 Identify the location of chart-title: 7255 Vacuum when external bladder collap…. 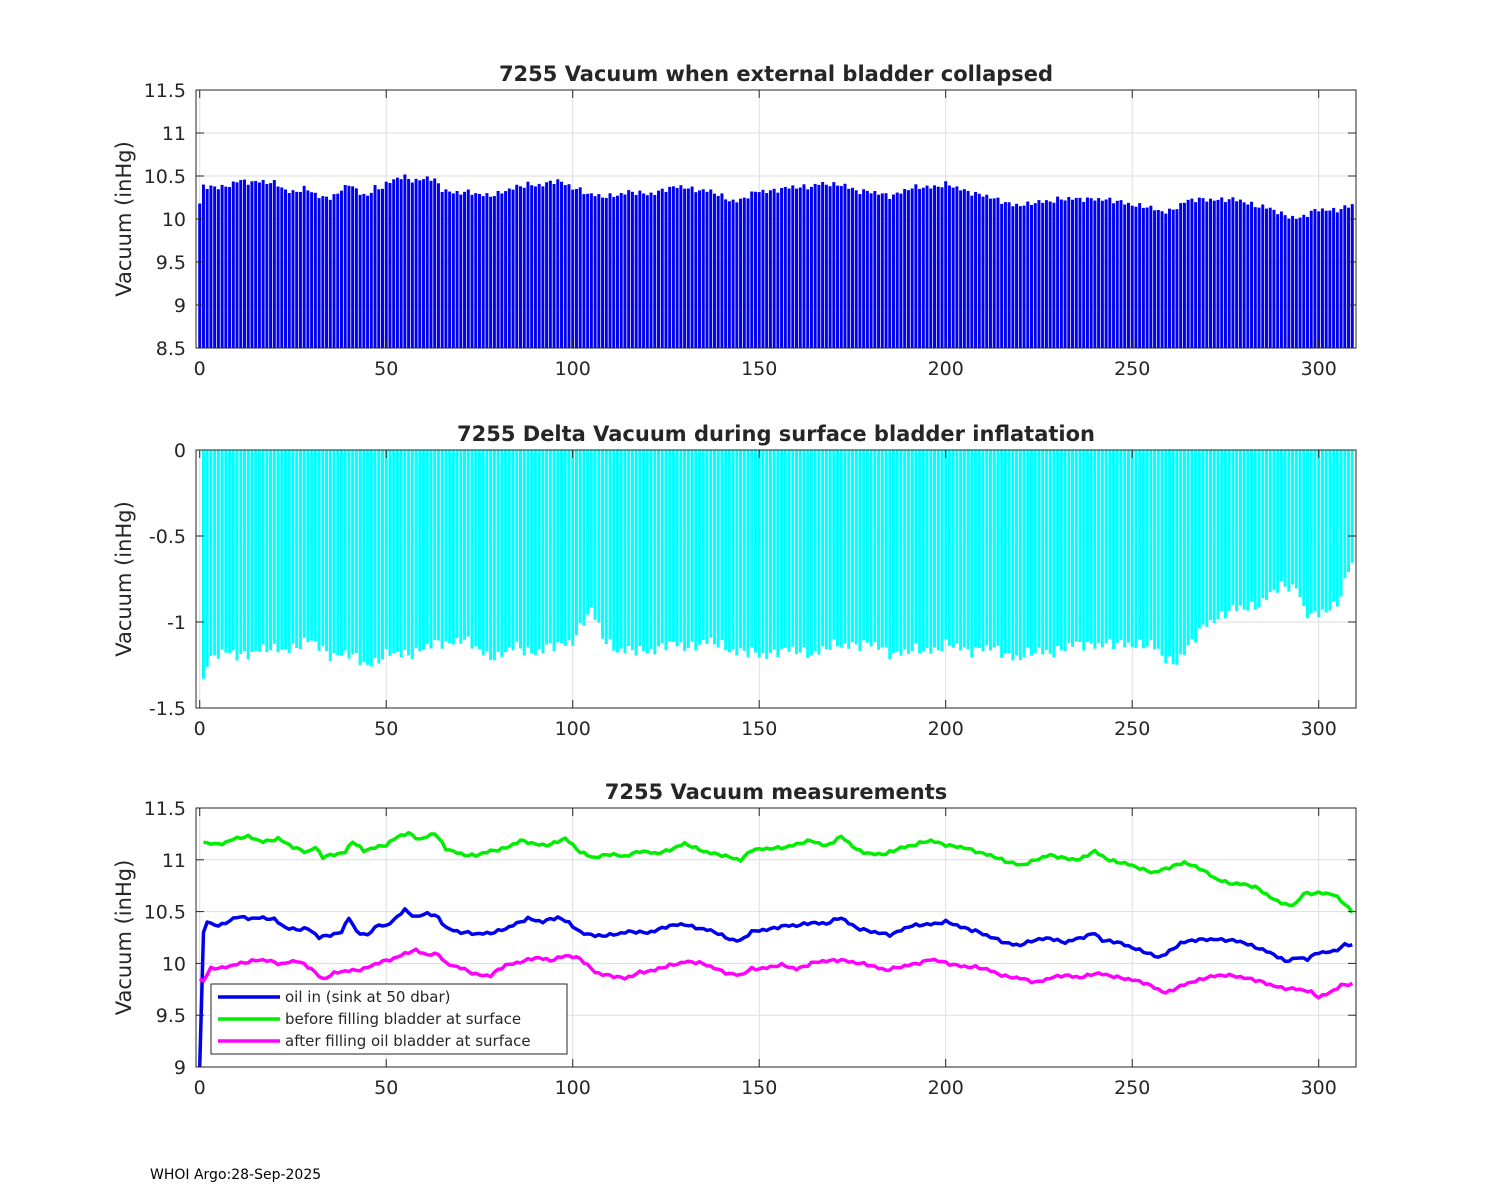
(776, 74).